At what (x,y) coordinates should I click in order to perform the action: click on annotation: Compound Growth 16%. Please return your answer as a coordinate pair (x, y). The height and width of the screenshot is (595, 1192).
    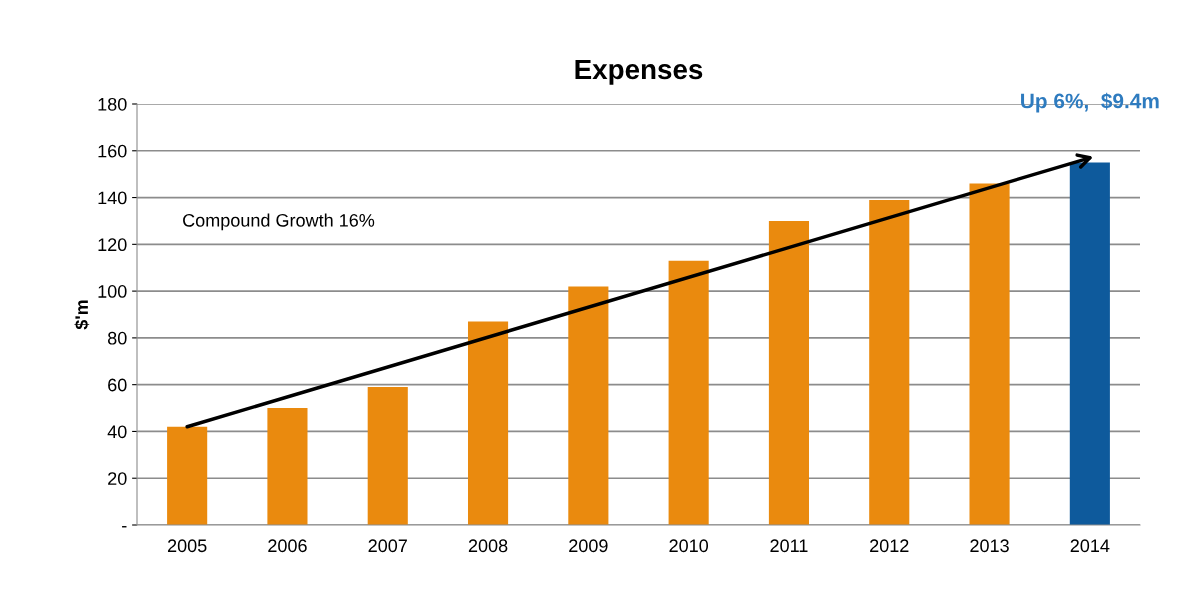
    Looking at the image, I should click on (279, 222).